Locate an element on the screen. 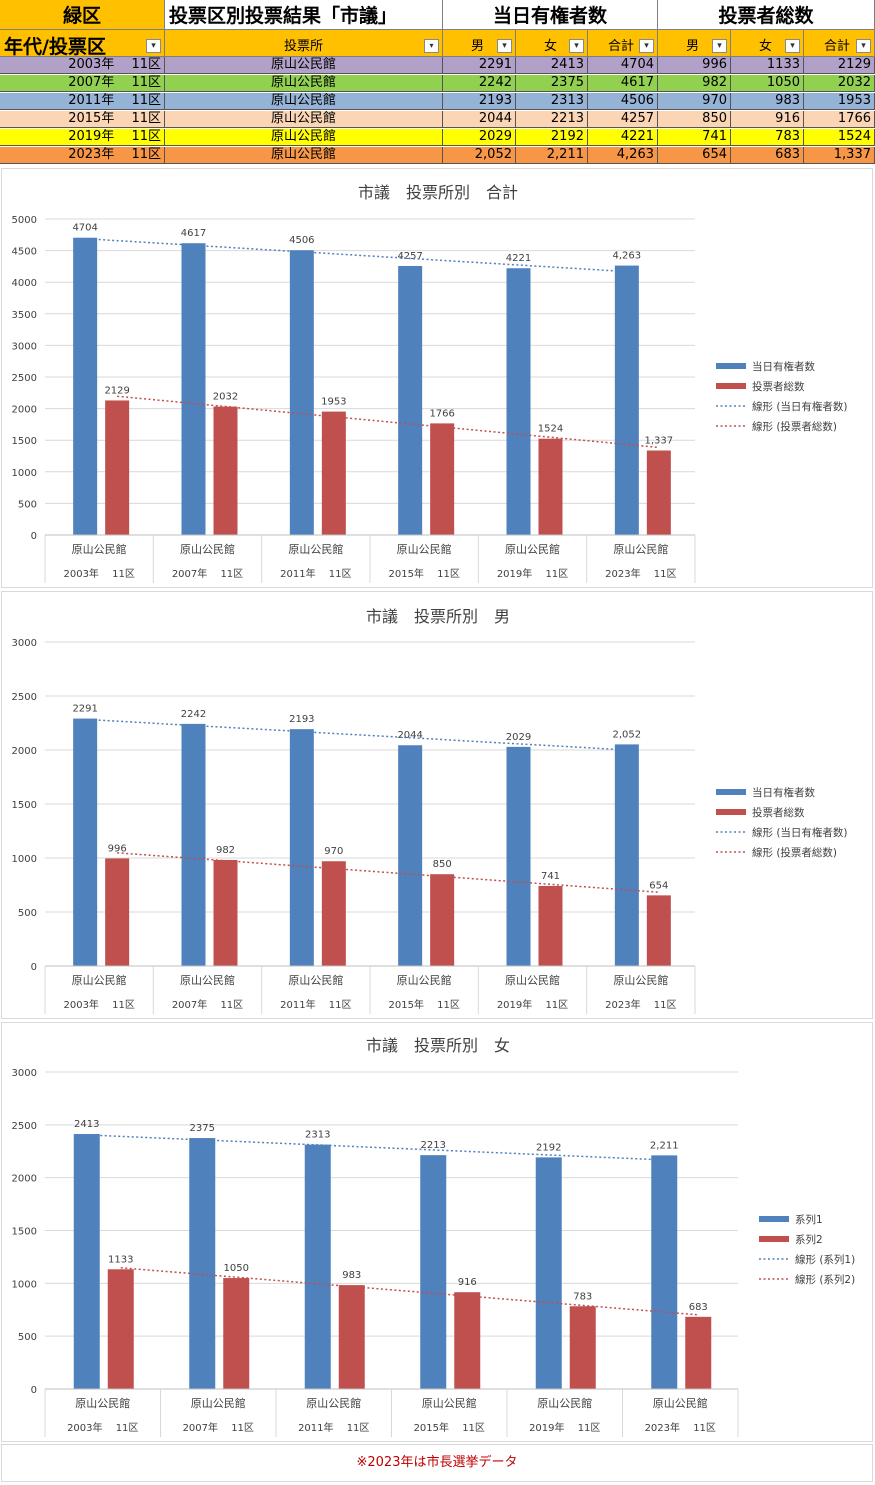  table-cell-year: 2003年 11区 is located at coordinates (82, 65).